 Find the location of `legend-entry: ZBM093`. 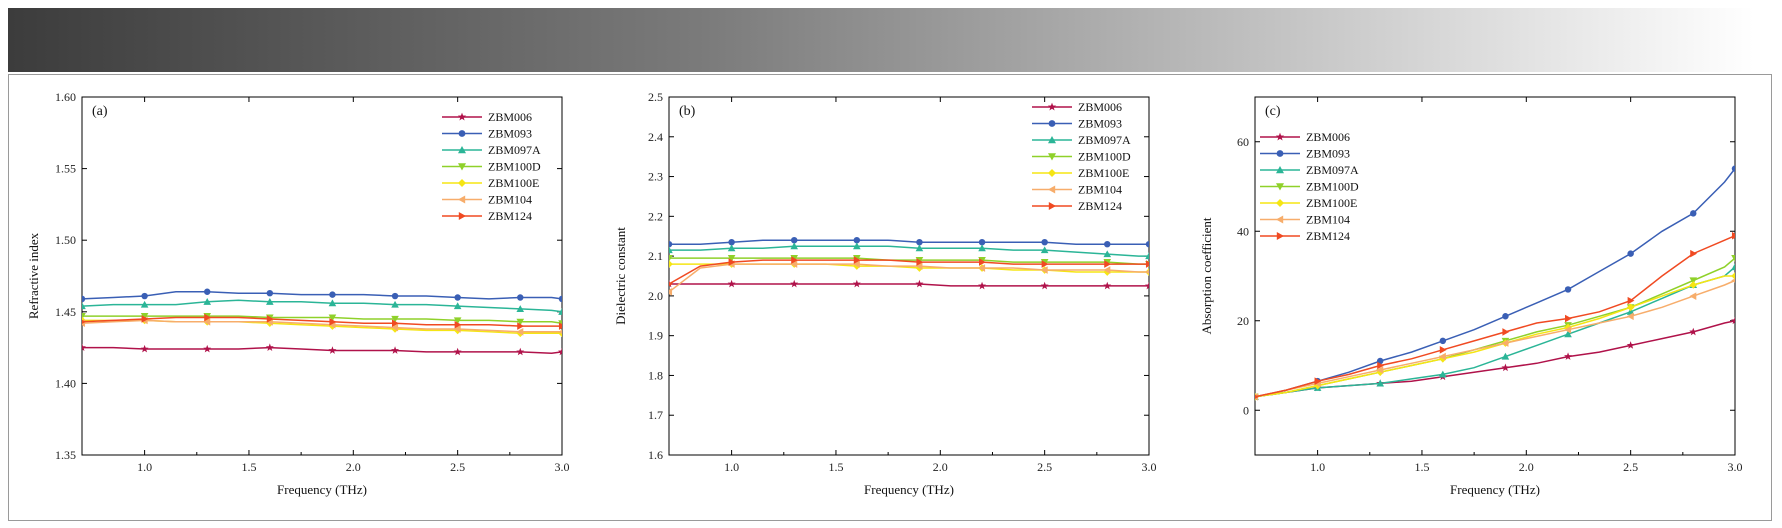

legend-entry: ZBM093 is located at coordinates (1100, 124).